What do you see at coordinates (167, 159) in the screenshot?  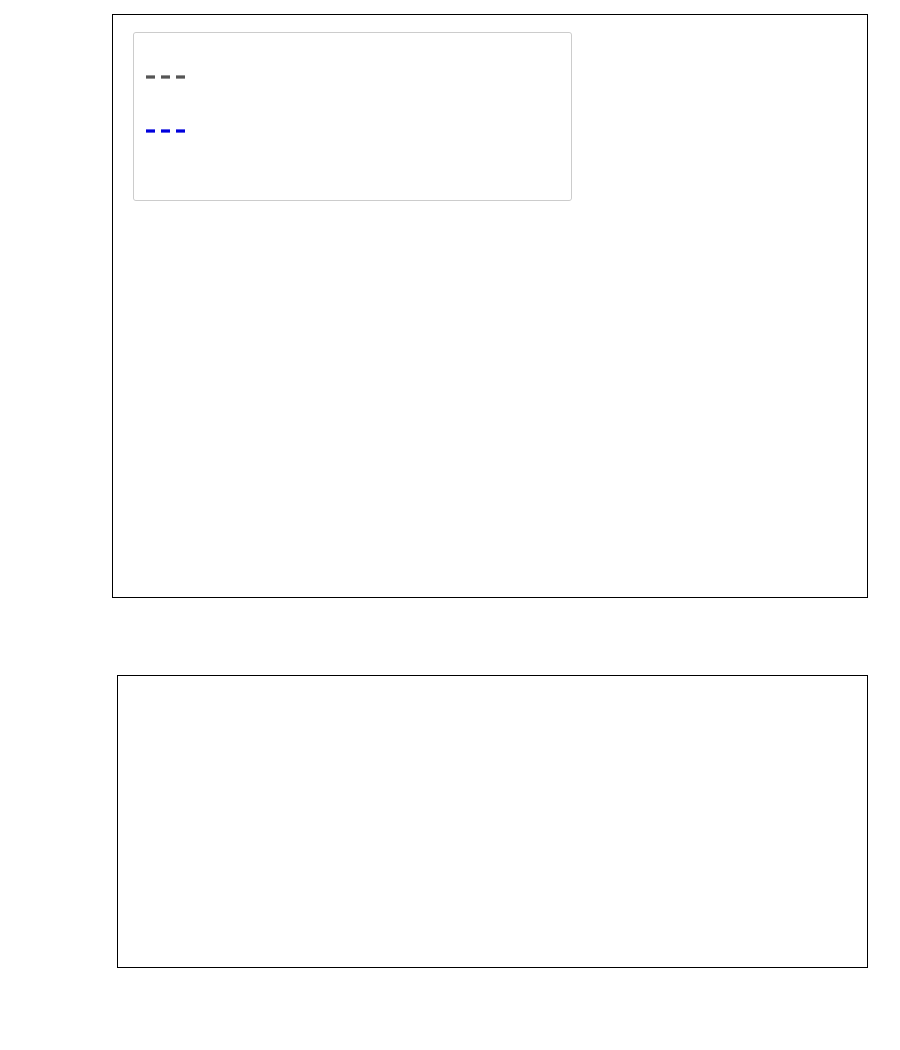 I see `red-dot-icon` at bounding box center [167, 159].